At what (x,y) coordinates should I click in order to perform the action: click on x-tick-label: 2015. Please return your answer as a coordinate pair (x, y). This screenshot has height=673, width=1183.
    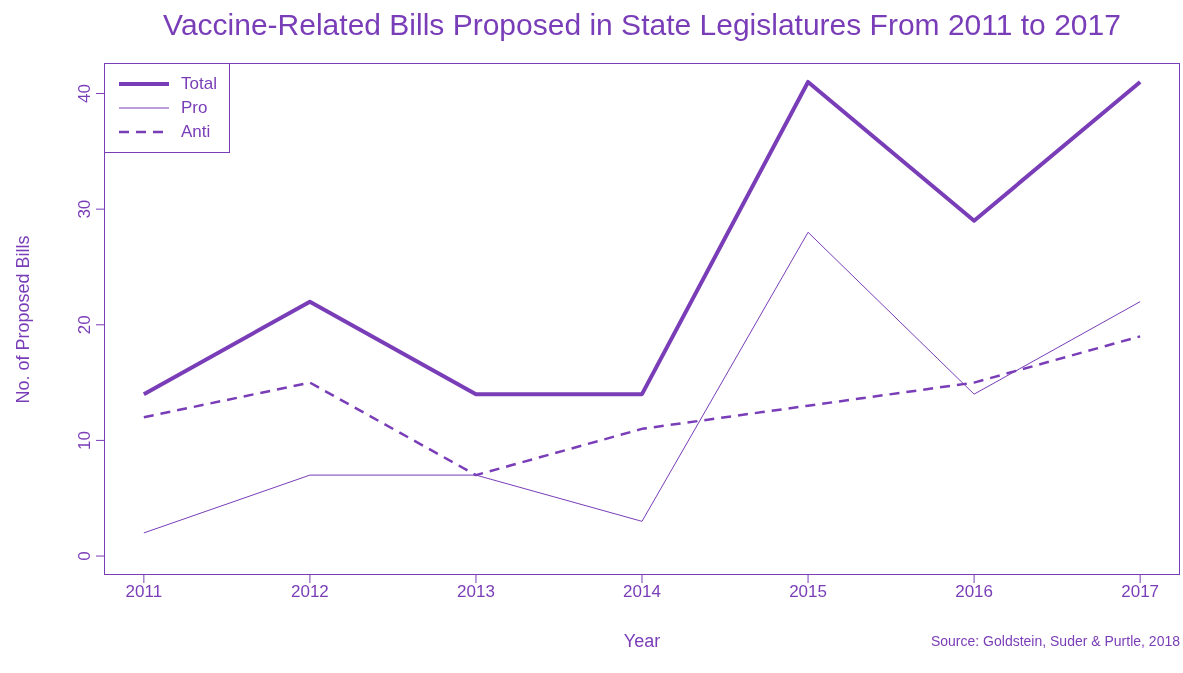
    Looking at the image, I should click on (808, 592).